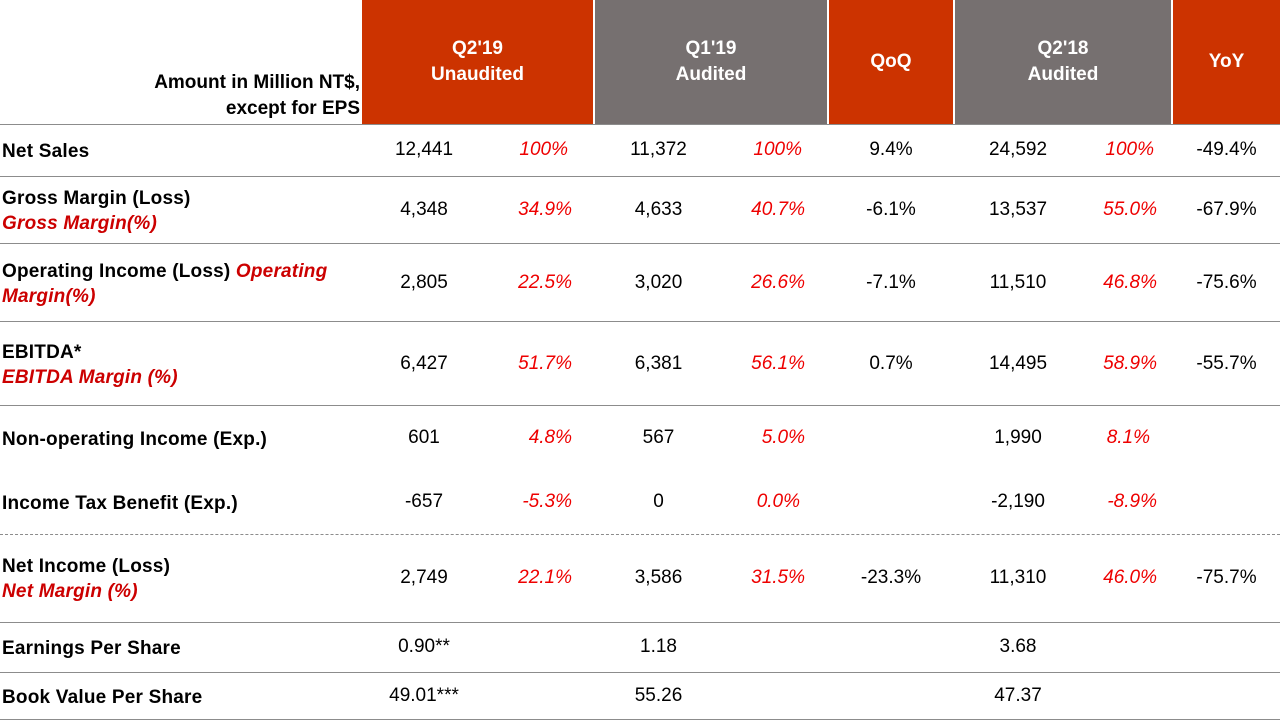  I want to click on q2-18-value: 14,495, so click(1018, 363).